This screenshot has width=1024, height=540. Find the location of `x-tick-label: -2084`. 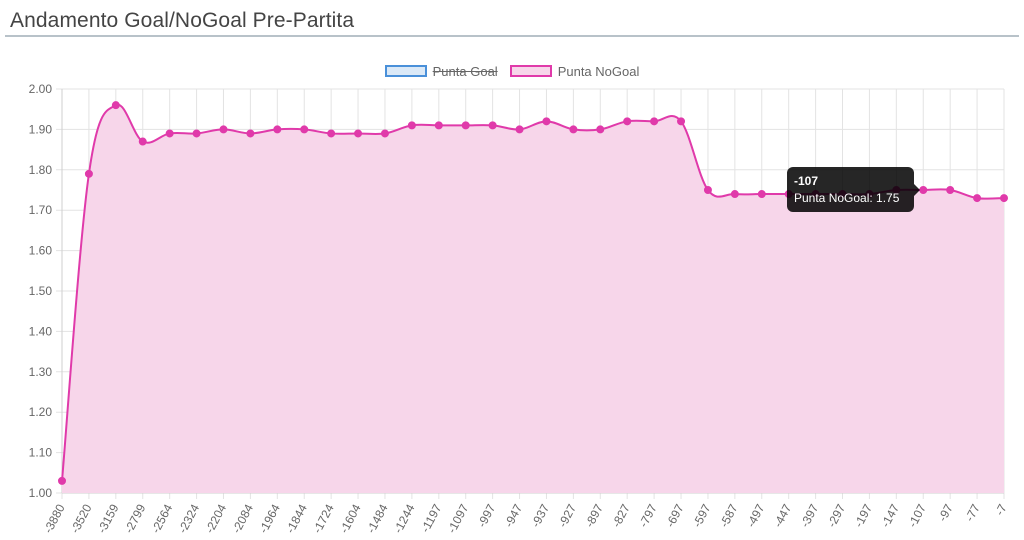

x-tick-label: -2084 is located at coordinates (242, 519).